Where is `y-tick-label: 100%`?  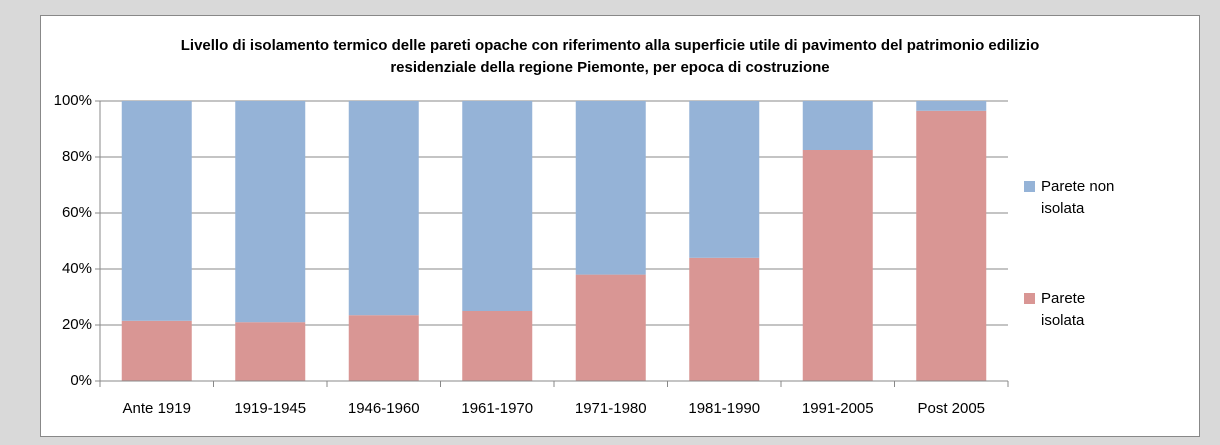
y-tick-label: 100% is located at coordinates (73, 100).